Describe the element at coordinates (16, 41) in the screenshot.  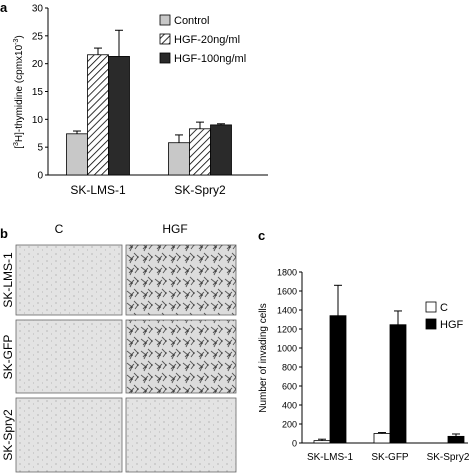
I see `a-ylabel-part-4: -3` at that location.